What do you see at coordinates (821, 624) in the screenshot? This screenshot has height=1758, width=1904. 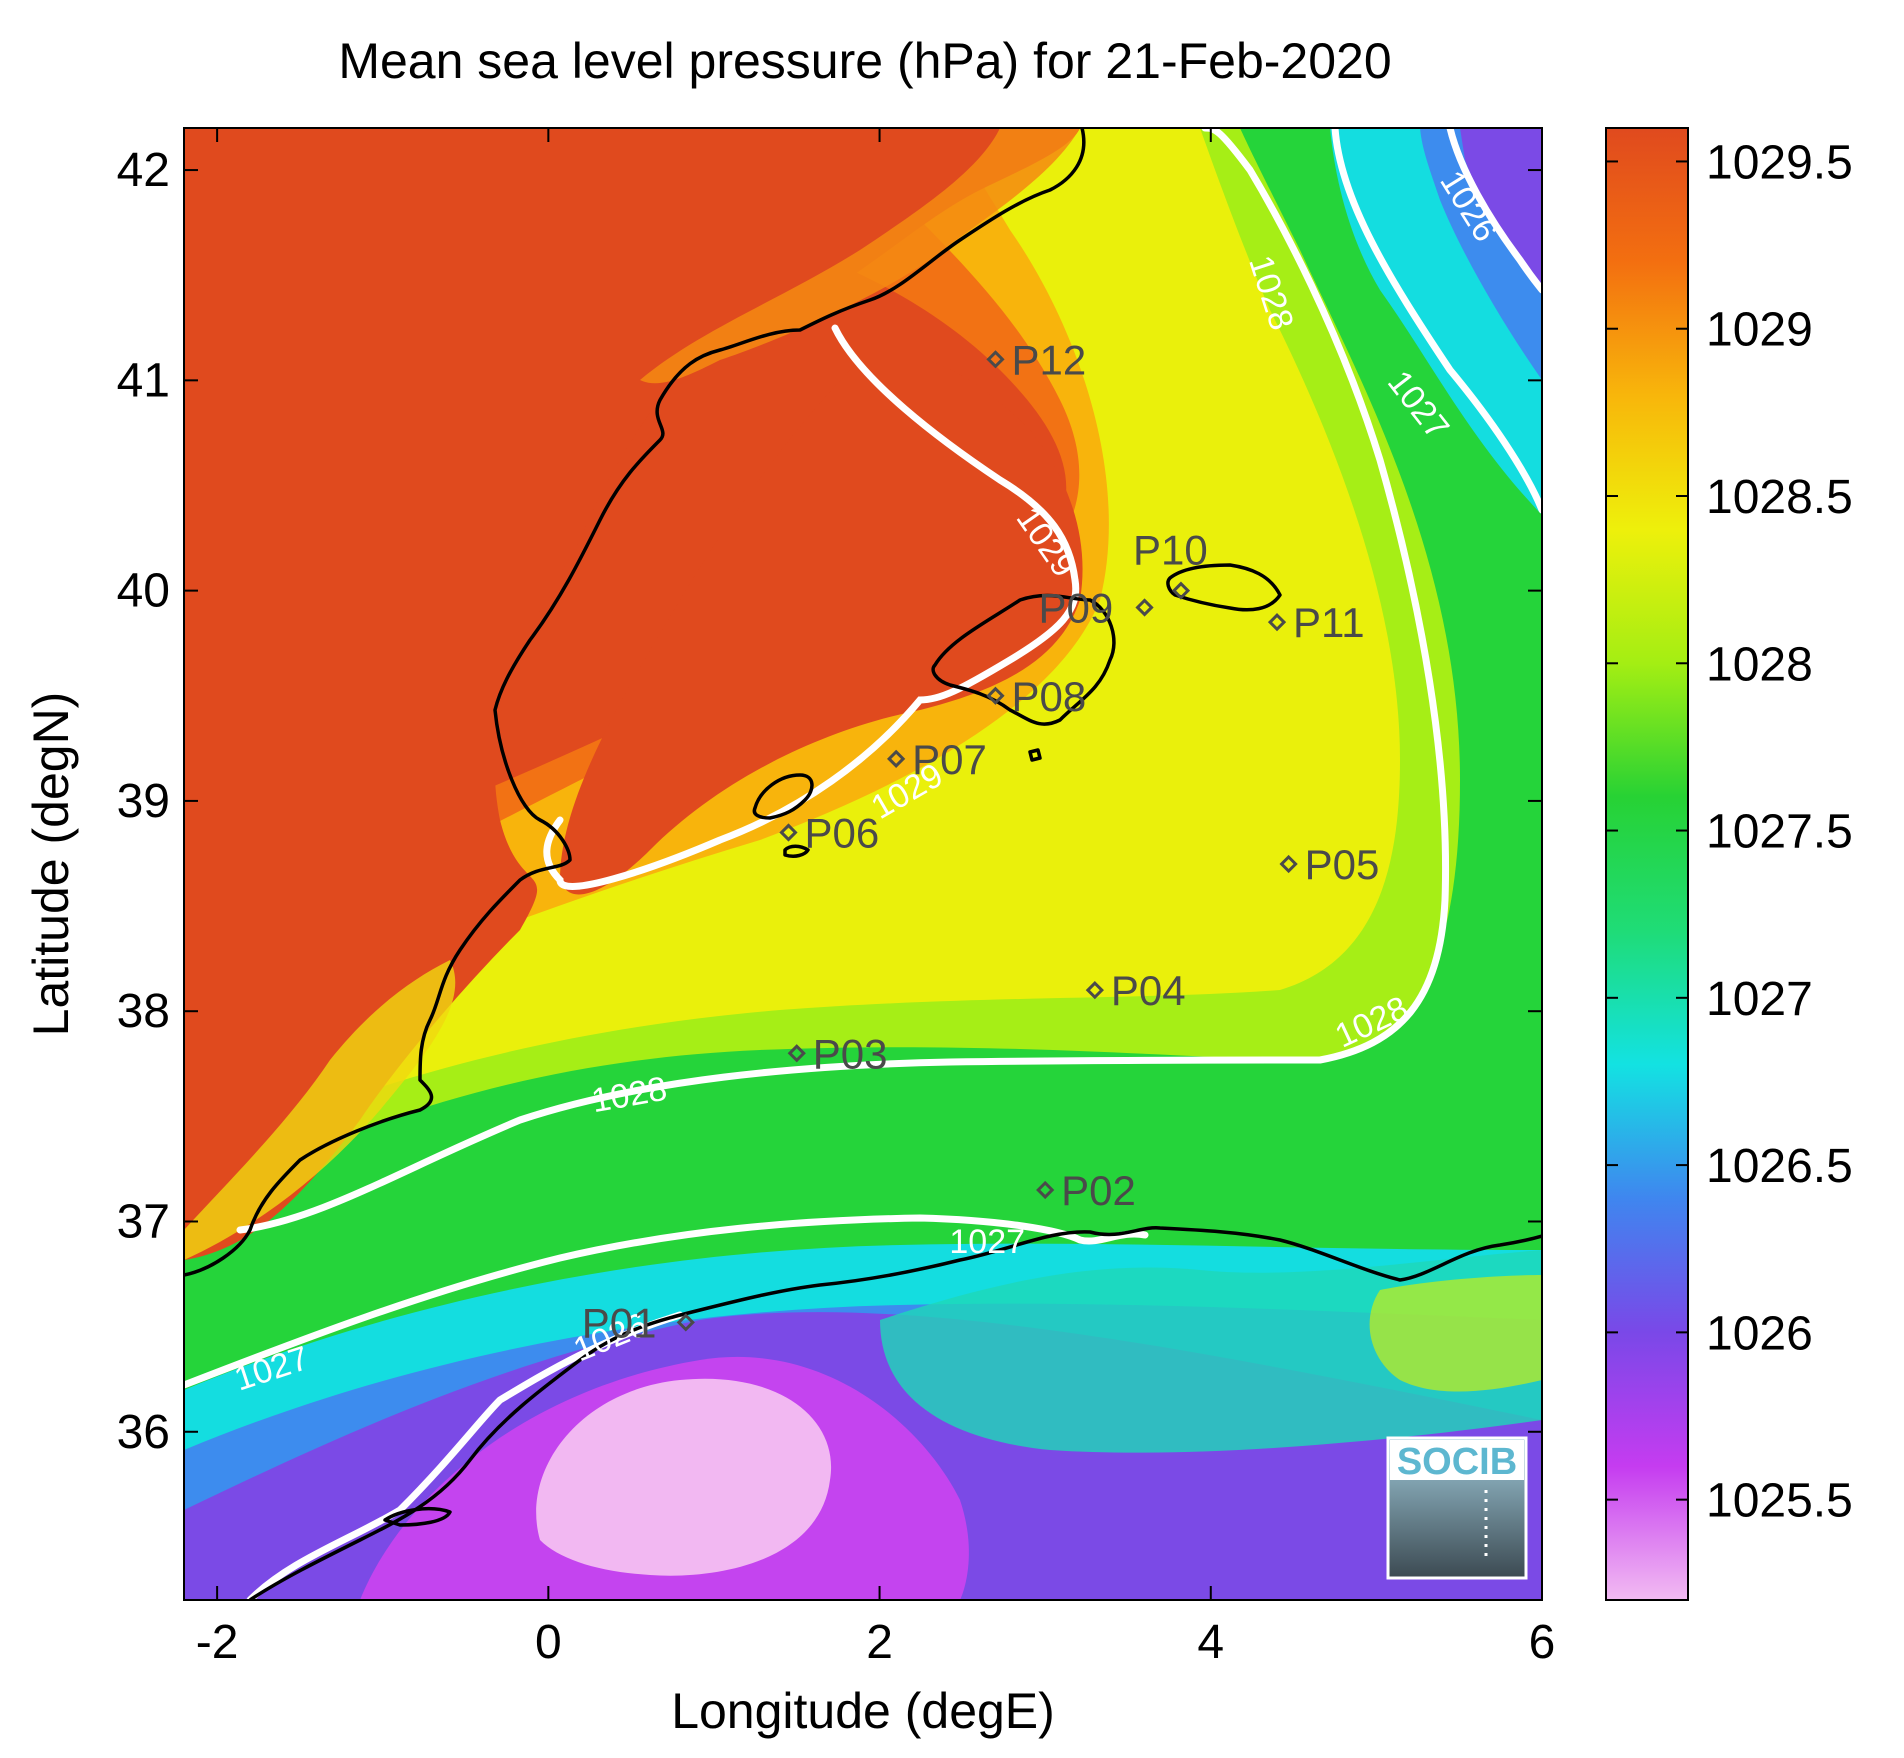 I see `field-balearic-high` at bounding box center [821, 624].